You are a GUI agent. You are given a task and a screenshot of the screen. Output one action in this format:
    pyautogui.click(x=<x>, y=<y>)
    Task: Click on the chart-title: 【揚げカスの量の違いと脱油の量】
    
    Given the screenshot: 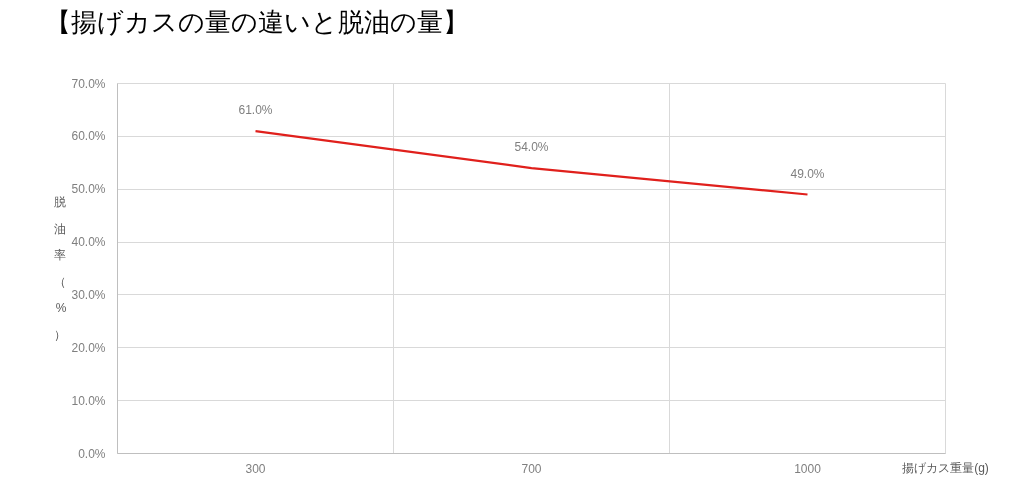 What is the action you would take?
    pyautogui.click(x=257, y=22)
    